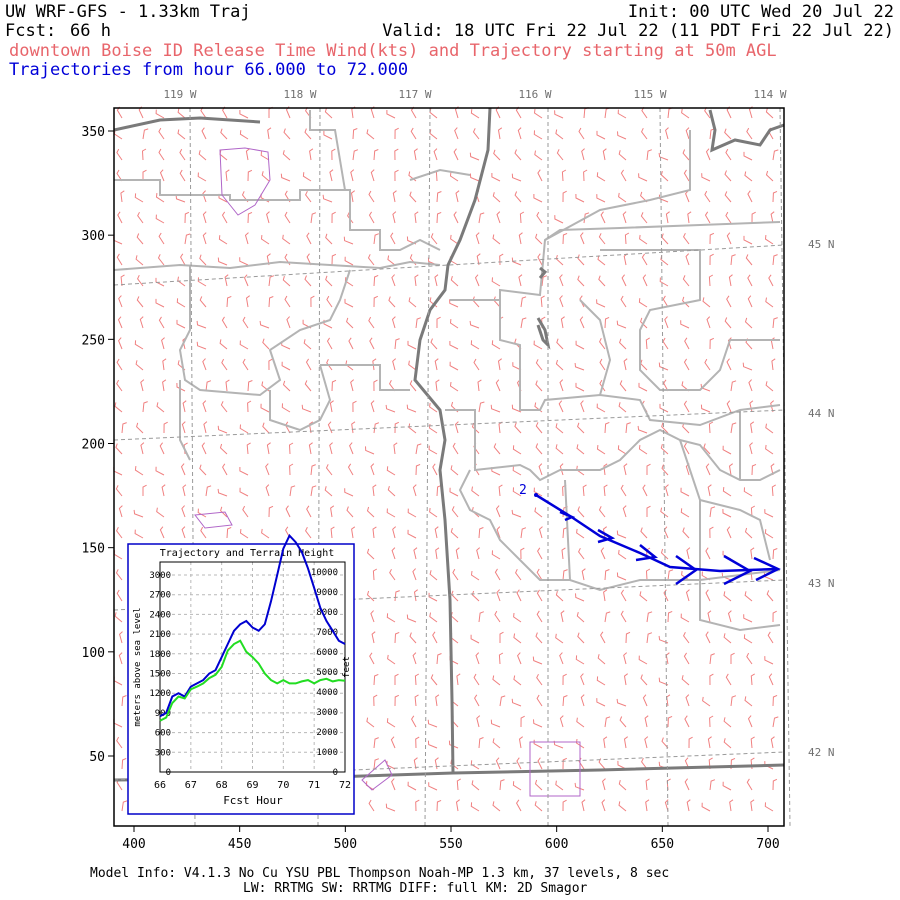 The height and width of the screenshot is (900, 900). I want to click on longitude-label: 118 W, so click(299, 94).